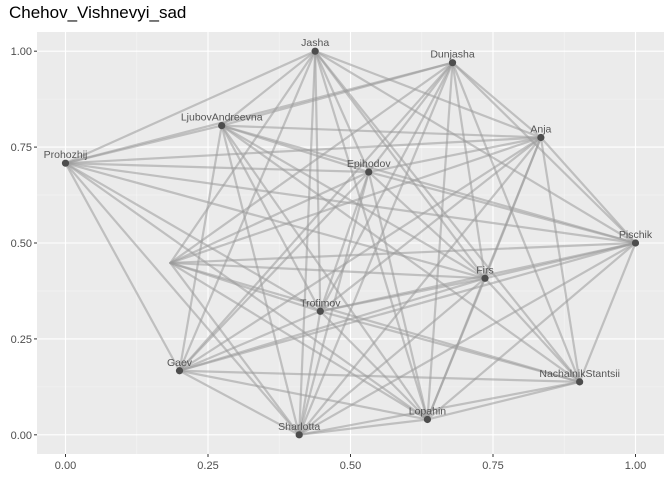 The image size is (672, 480). I want to click on edge-Anja-Pischik, so click(588, 190).